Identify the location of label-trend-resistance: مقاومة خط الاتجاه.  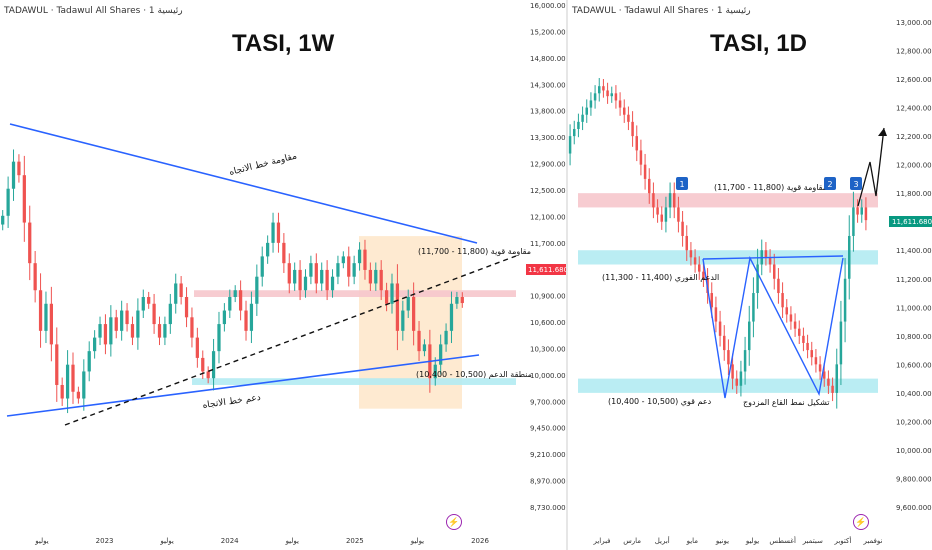
(263, 164).